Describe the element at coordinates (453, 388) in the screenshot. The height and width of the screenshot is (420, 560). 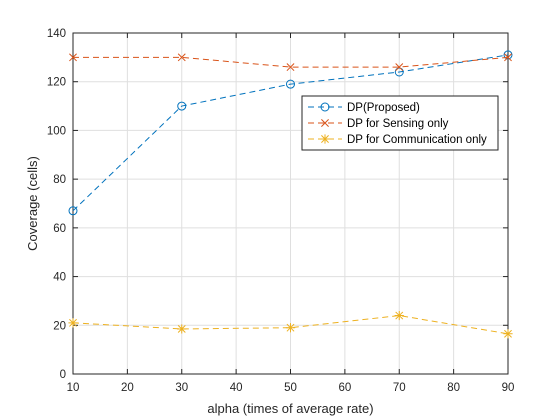
I see `x-tick-label: 80` at that location.